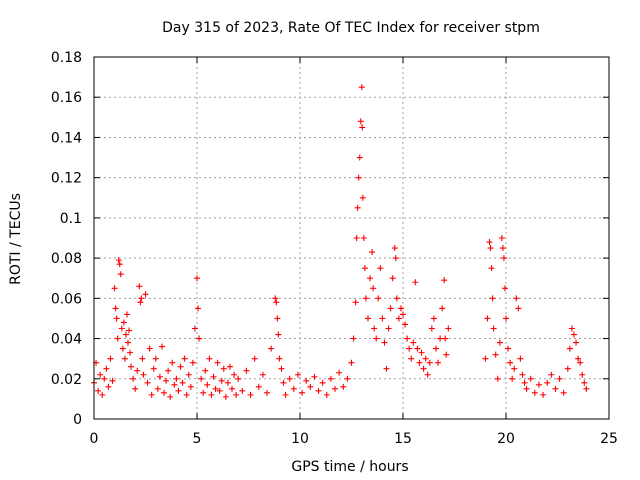 This screenshot has width=640, height=480. What do you see at coordinates (66, 98) in the screenshot?
I see `y-tick-label: 0.16` at bounding box center [66, 98].